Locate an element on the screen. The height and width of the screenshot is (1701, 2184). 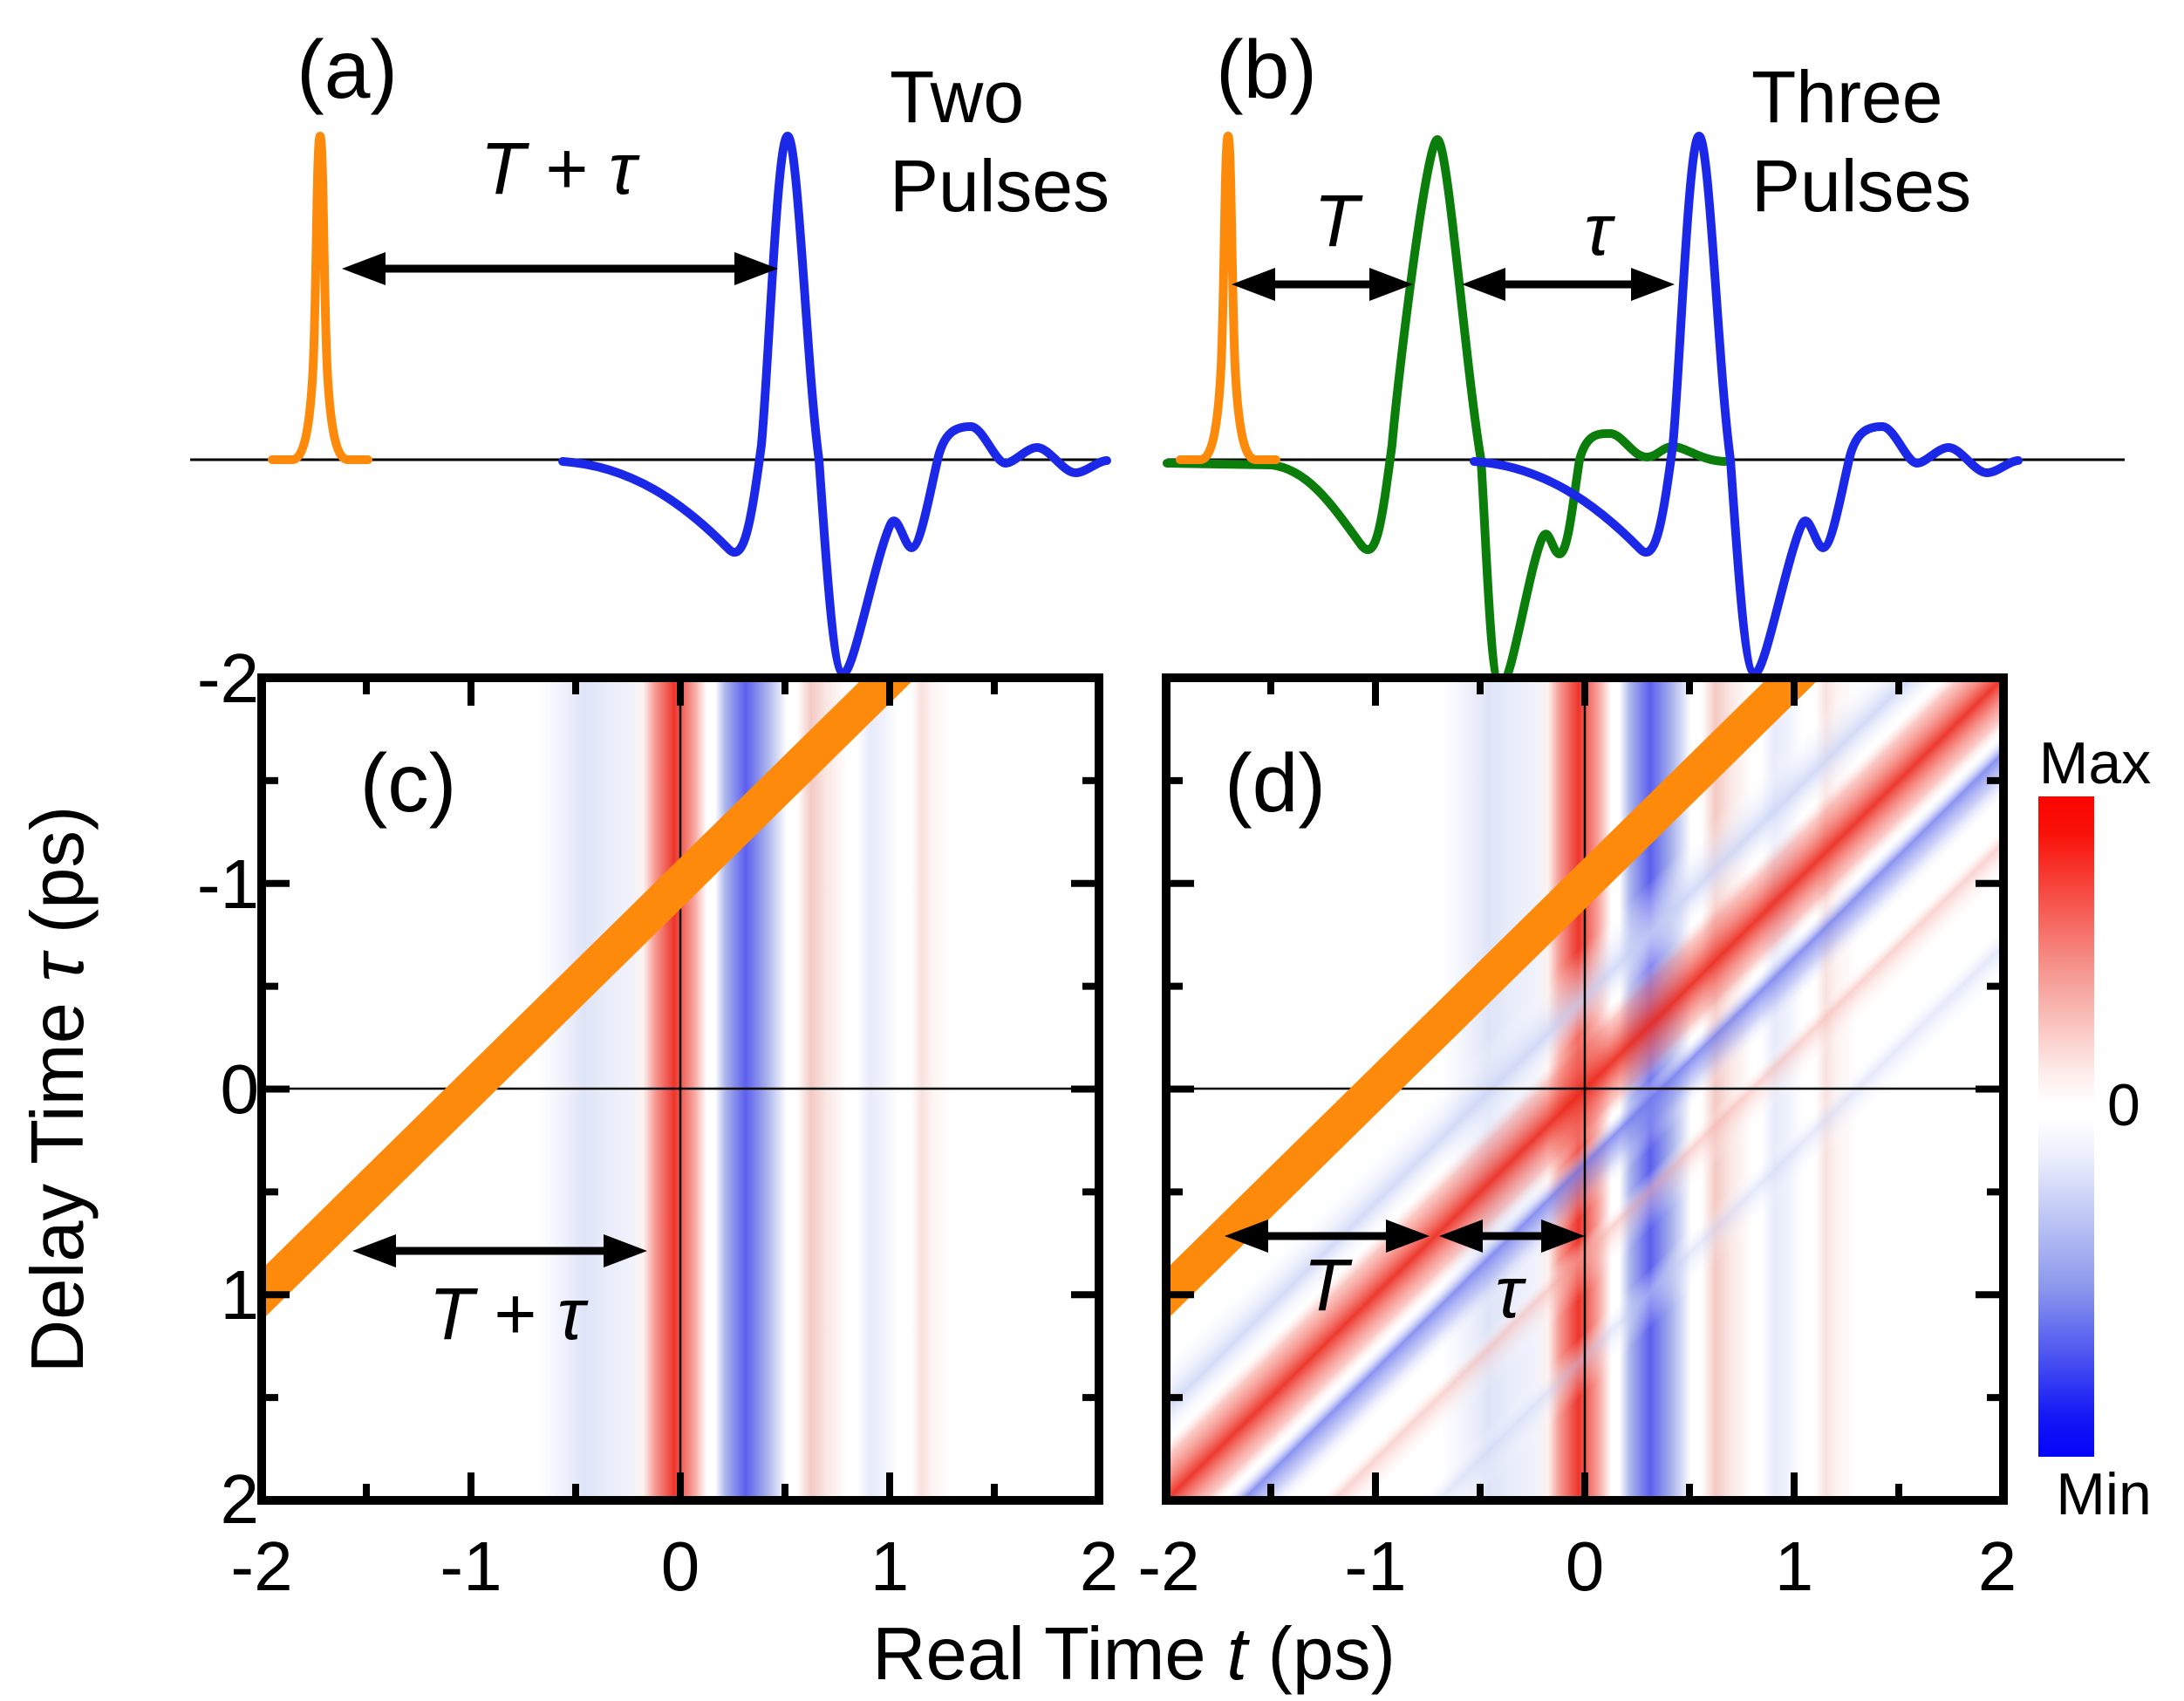
y-tick-label: 0 is located at coordinates (240, 1089).